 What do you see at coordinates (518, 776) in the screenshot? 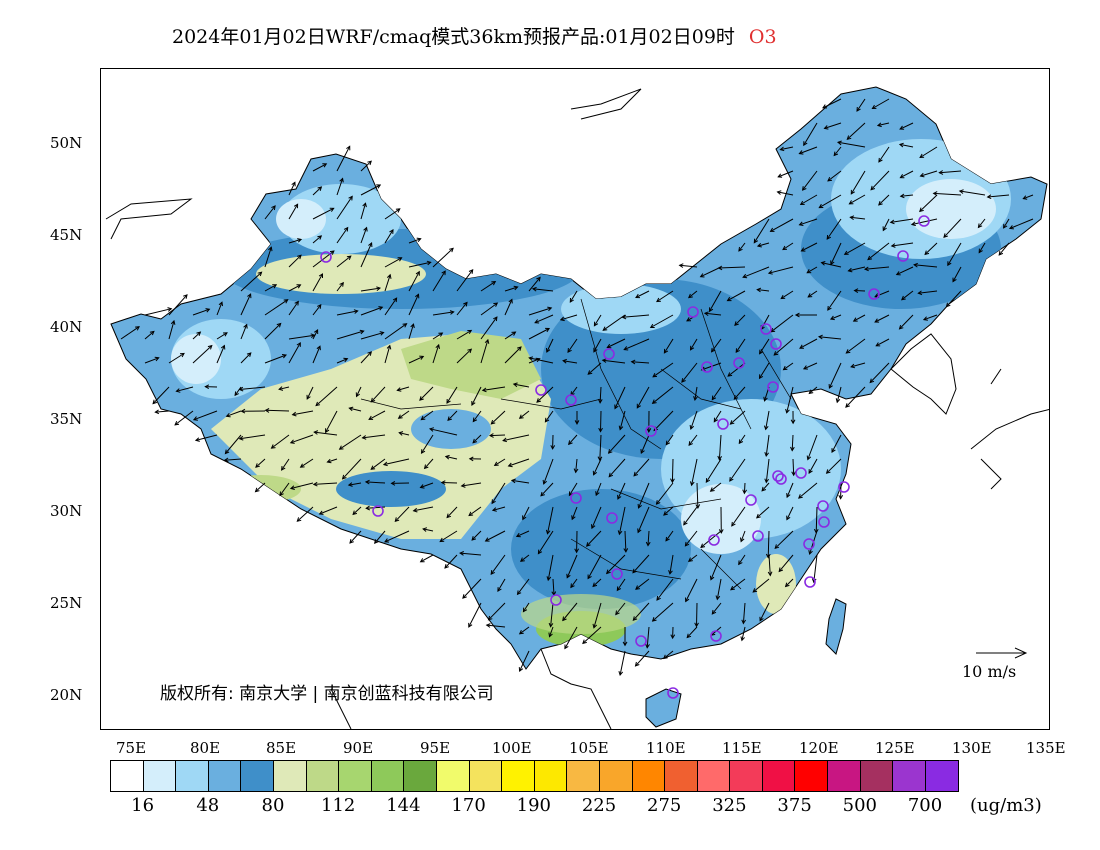
I see `colorbar-swatch` at bounding box center [518, 776].